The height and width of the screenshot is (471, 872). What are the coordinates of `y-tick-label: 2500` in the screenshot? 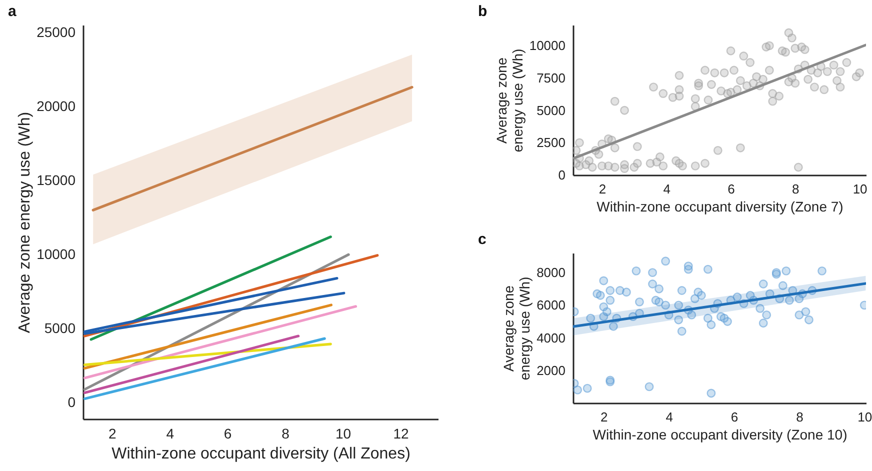 It's located at (551, 142).